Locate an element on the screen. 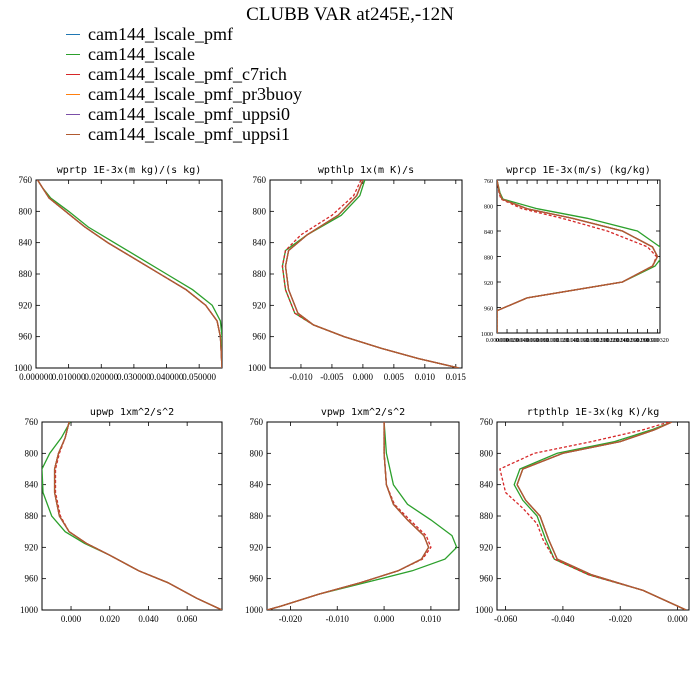  x-tick-label: 0.000180 is located at coordinates (587, 341).